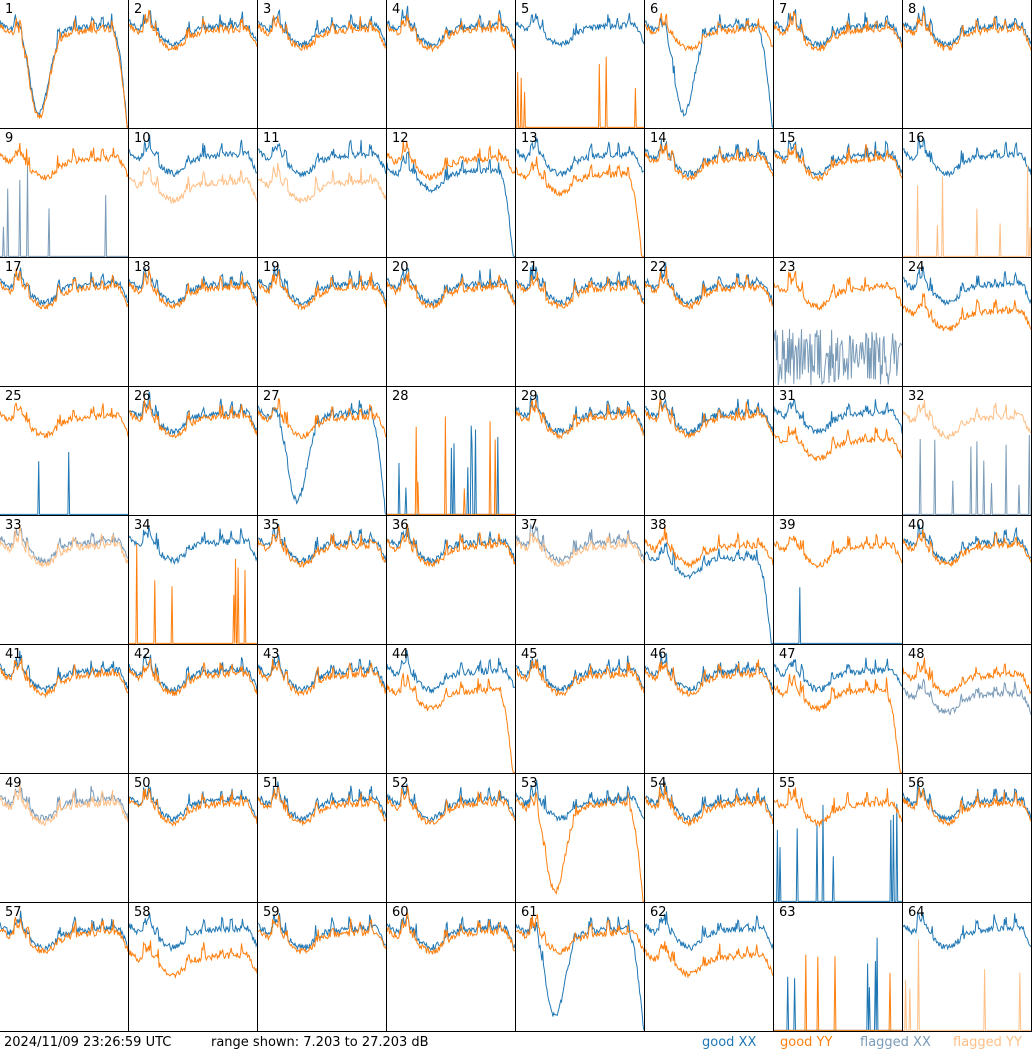 Image resolution: width=1033 pixels, height=1053 pixels. What do you see at coordinates (580, 709) in the screenshot?
I see `antenna-panel: 45` at bounding box center [580, 709].